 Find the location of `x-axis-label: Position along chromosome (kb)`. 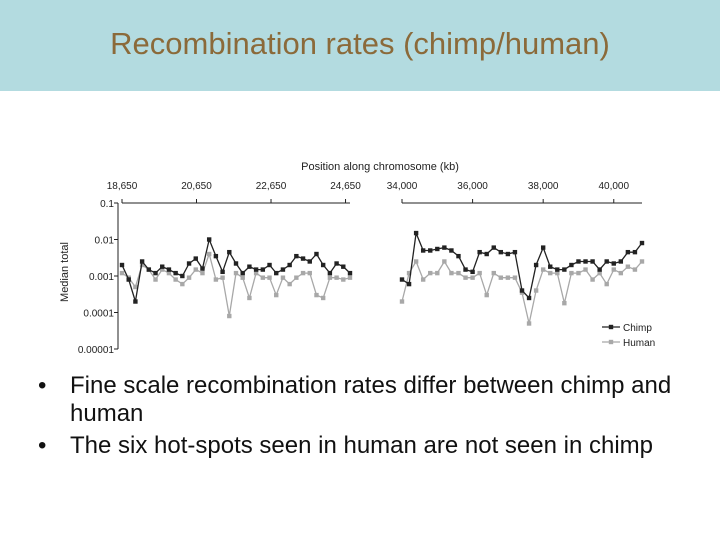

x-axis-label: Position along chromosome (kb) is located at coordinates (380, 167).